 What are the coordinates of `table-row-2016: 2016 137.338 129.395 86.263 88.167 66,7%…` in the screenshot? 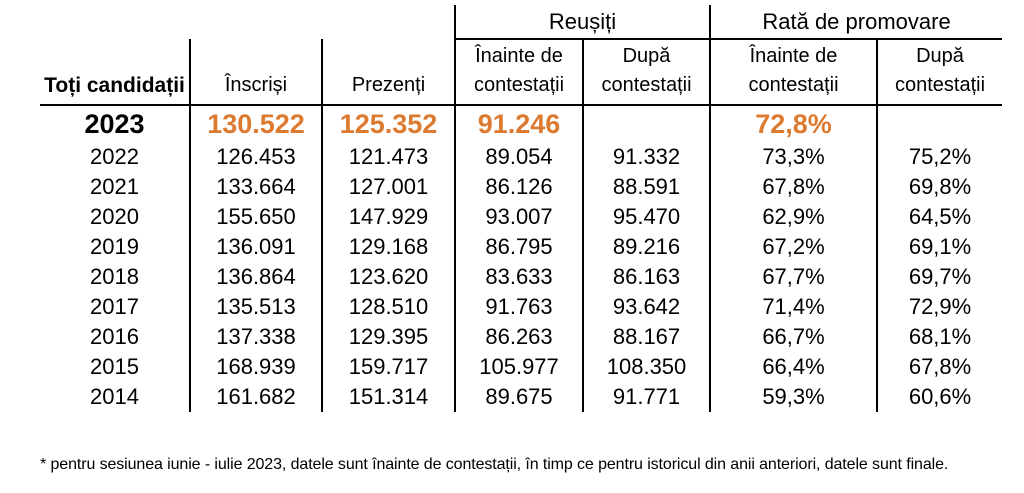 It's located at (521, 337).